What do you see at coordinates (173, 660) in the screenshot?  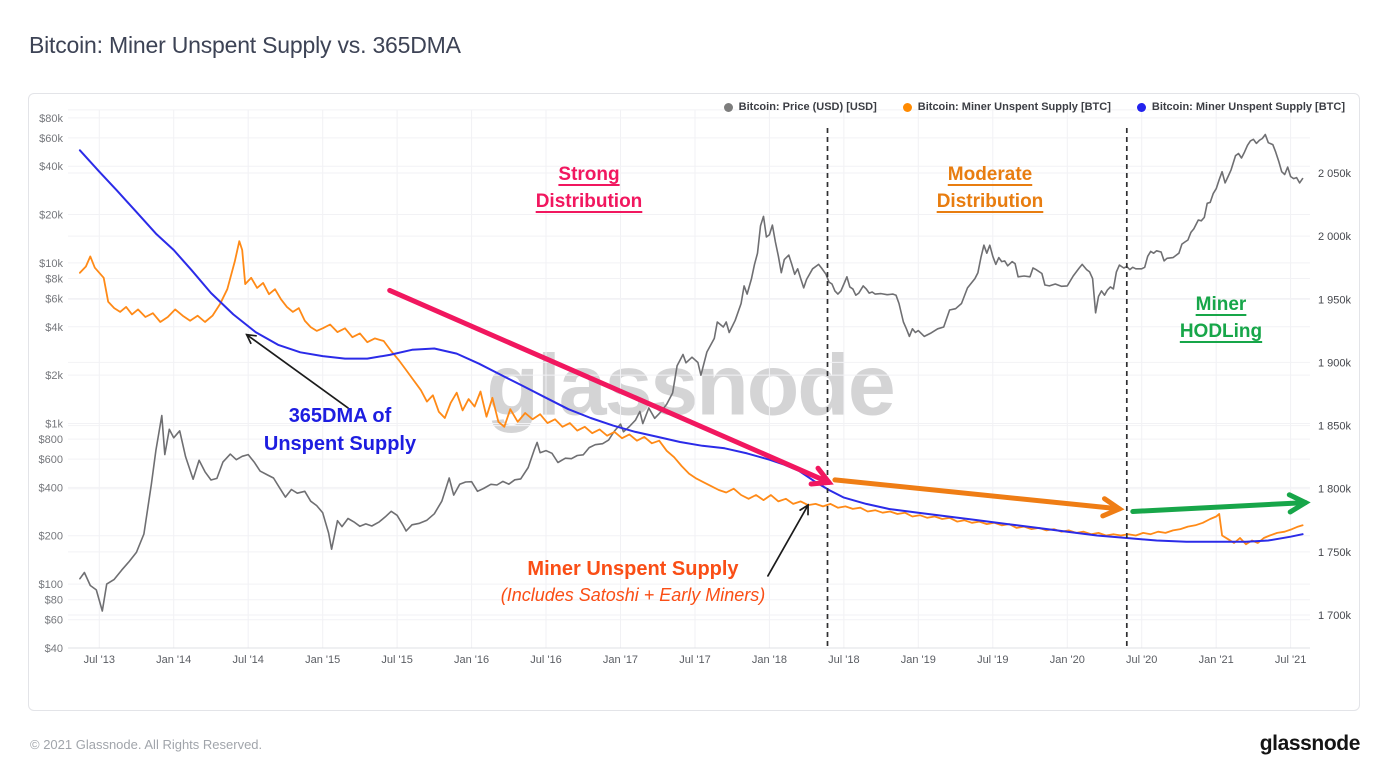 I see `x-tick-label: Jan '14` at bounding box center [173, 660].